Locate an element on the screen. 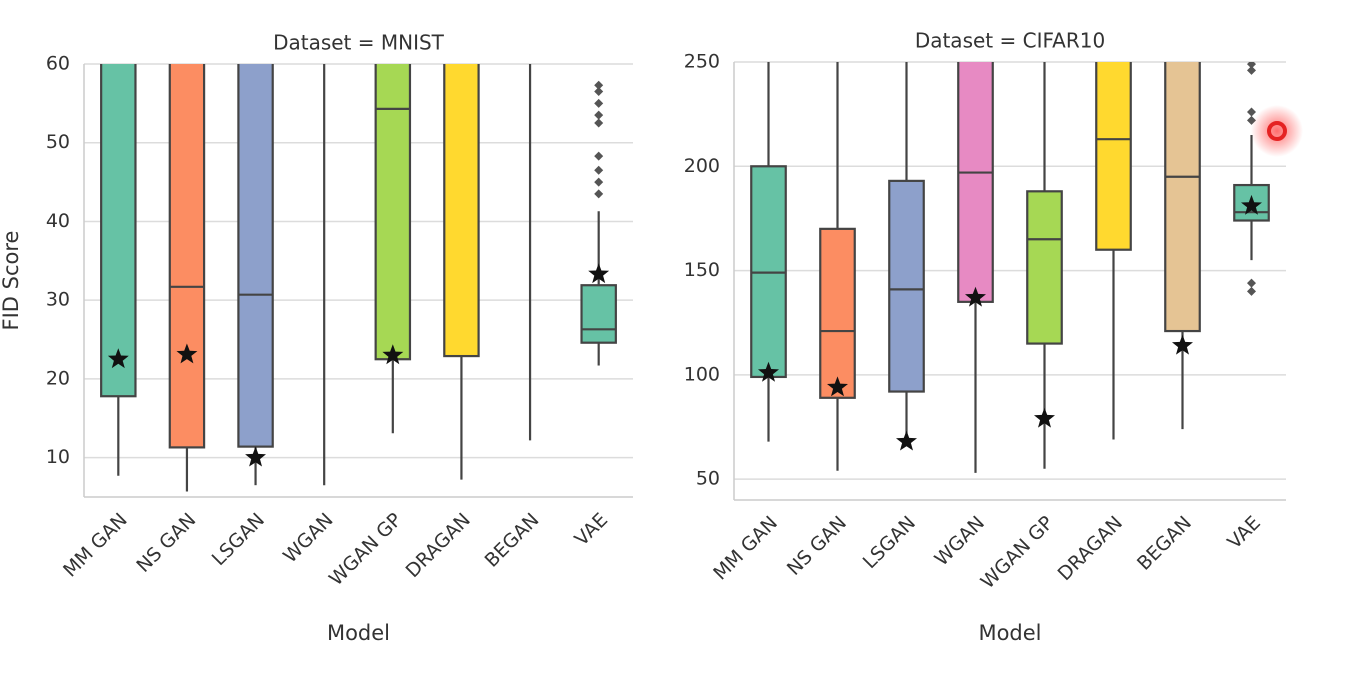  y-tick-label: 60 is located at coordinates (58, 64).